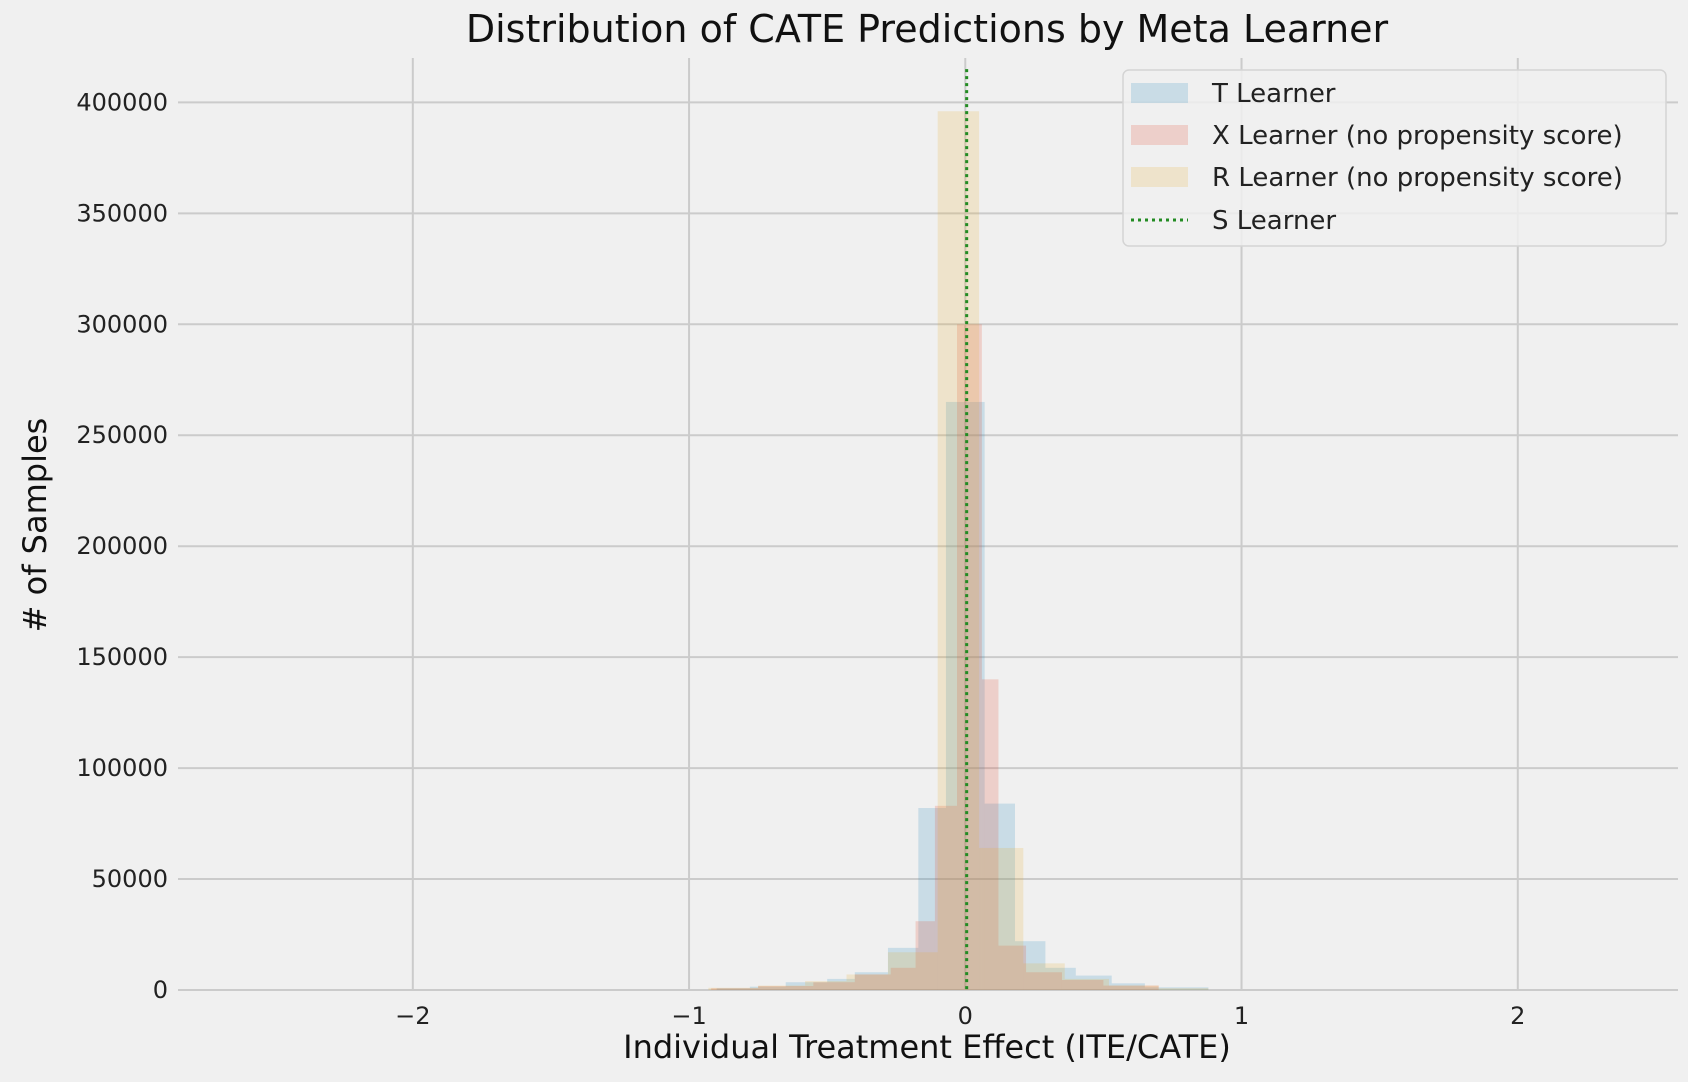 This screenshot has width=1688, height=1082. What do you see at coordinates (927, 1047) in the screenshot?
I see `x-axis-label: Individual Treatment Effect (ITE/CATE)` at bounding box center [927, 1047].